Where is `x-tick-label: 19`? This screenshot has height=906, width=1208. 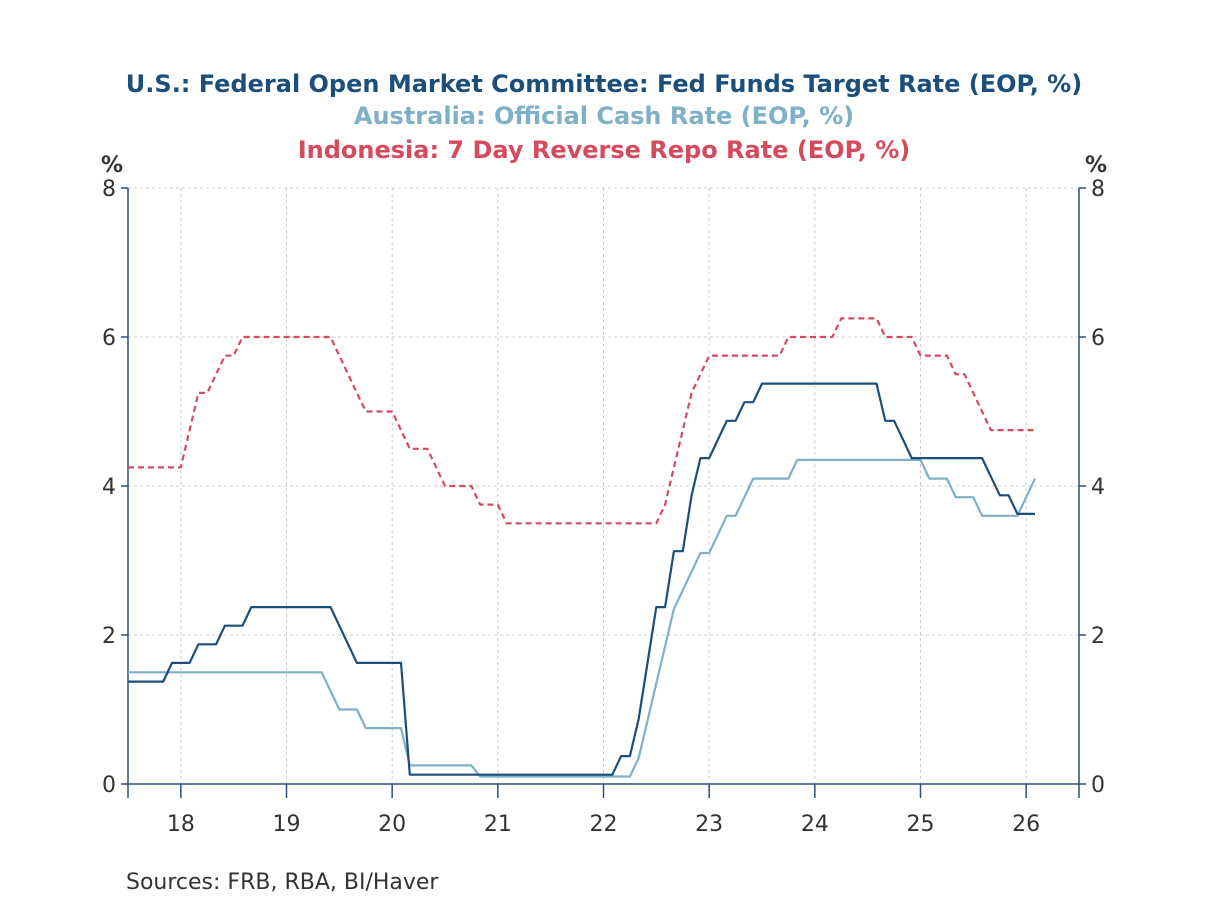 x-tick-label: 19 is located at coordinates (287, 824).